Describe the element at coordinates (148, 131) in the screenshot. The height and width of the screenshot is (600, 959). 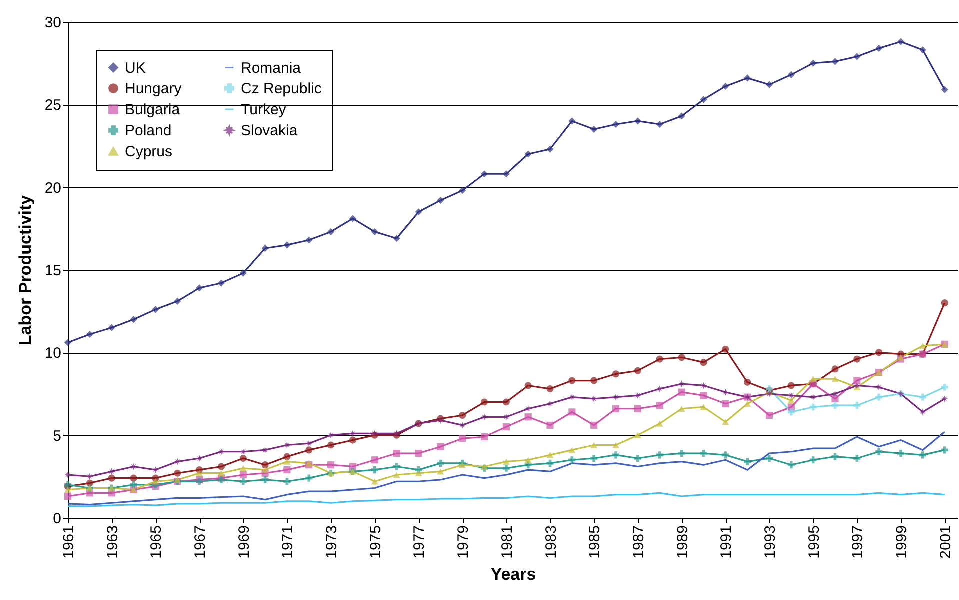
I see `legend-label: Poland` at that location.